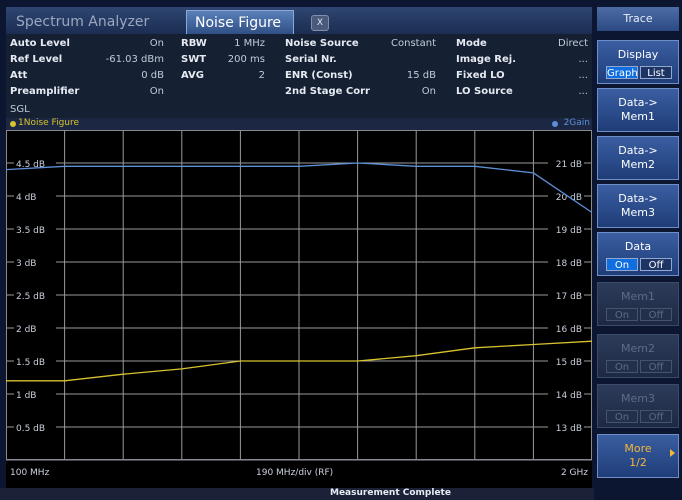 The height and width of the screenshot is (500, 682). Describe the element at coordinates (322, 43) in the screenshot. I see `noise-source-label: Noise Source` at that location.